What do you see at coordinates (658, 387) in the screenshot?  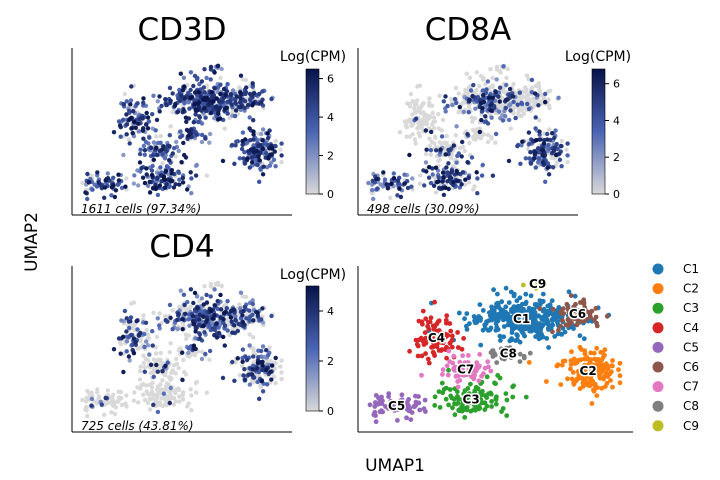 I see `legend-marker` at bounding box center [658, 387].